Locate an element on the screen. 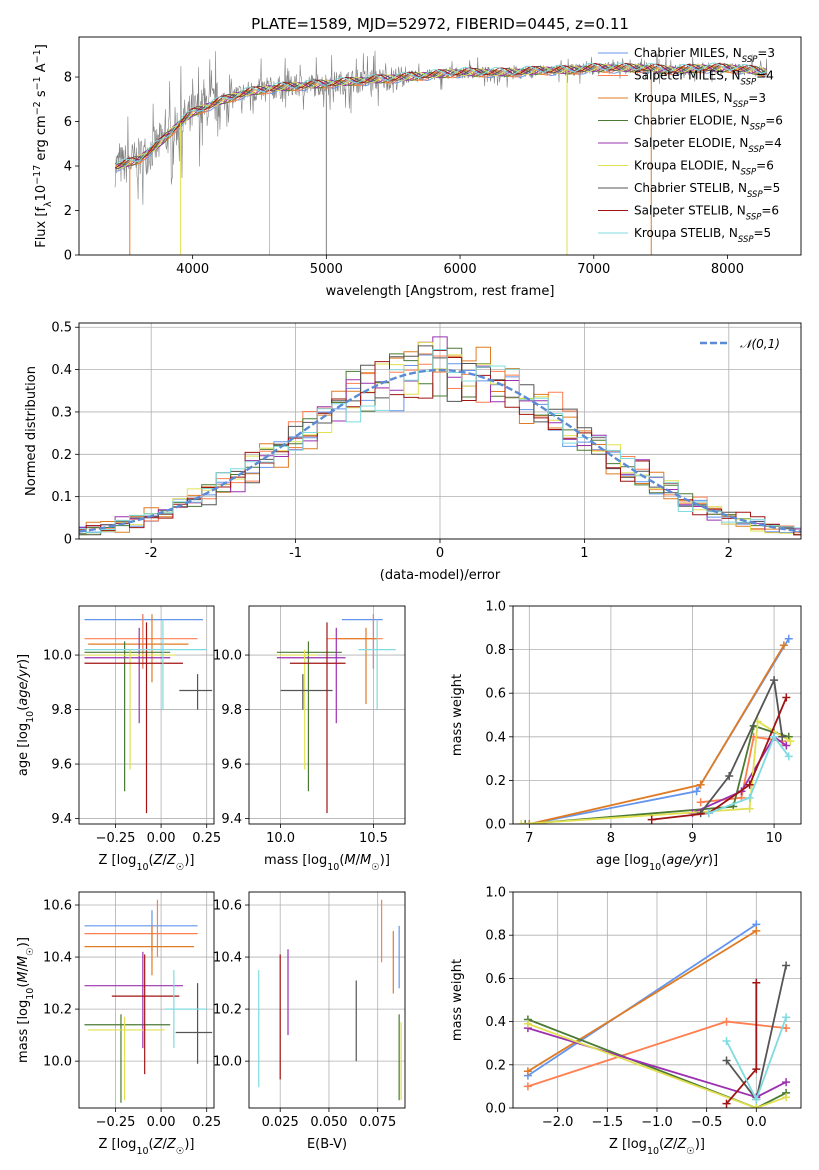  legend-n: =5 is located at coordinates (763, 233).